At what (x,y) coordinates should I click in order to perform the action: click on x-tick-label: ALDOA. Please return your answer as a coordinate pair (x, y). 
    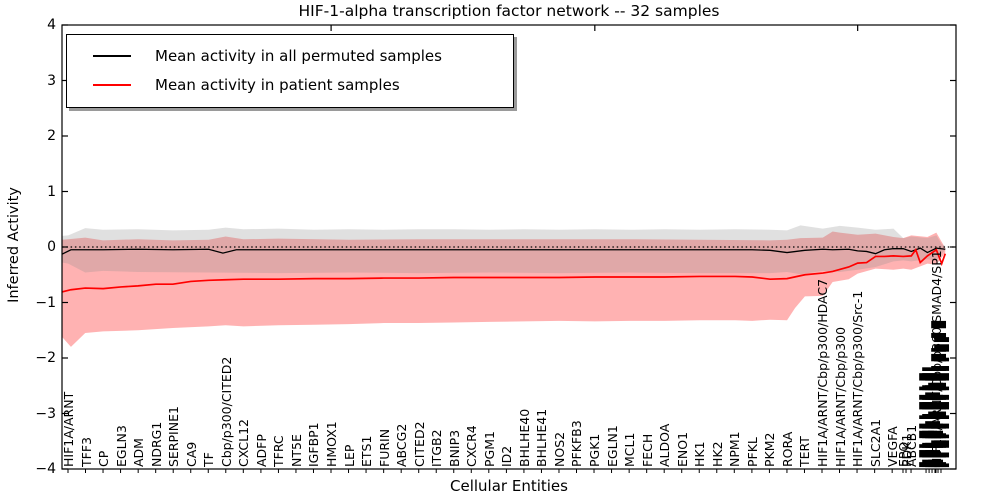
    Looking at the image, I should click on (665, 445).